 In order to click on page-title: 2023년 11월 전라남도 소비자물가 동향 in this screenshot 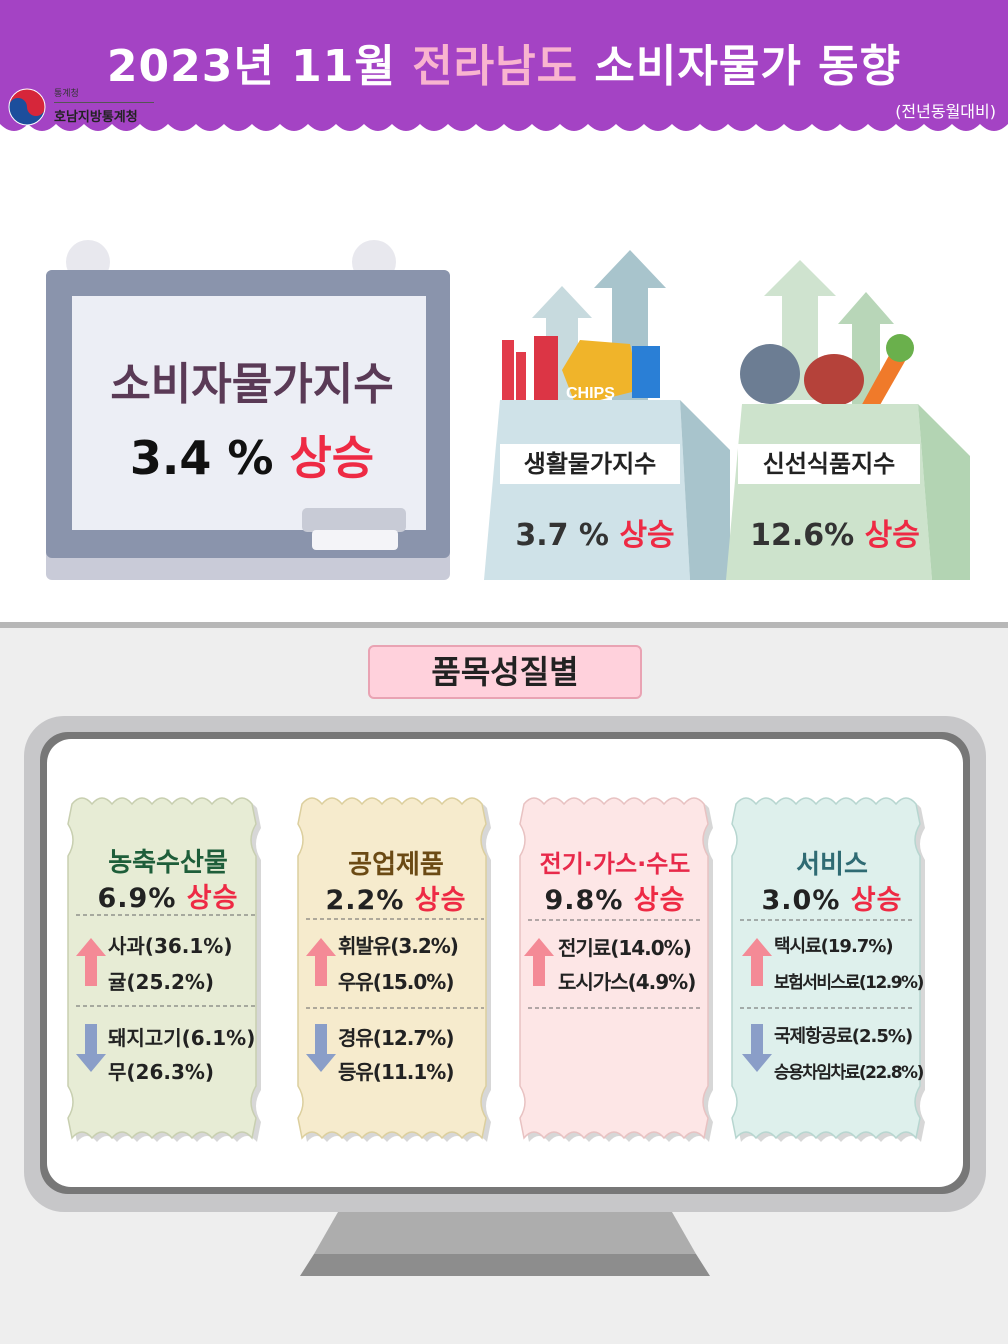, I will do `click(504, 66)`.